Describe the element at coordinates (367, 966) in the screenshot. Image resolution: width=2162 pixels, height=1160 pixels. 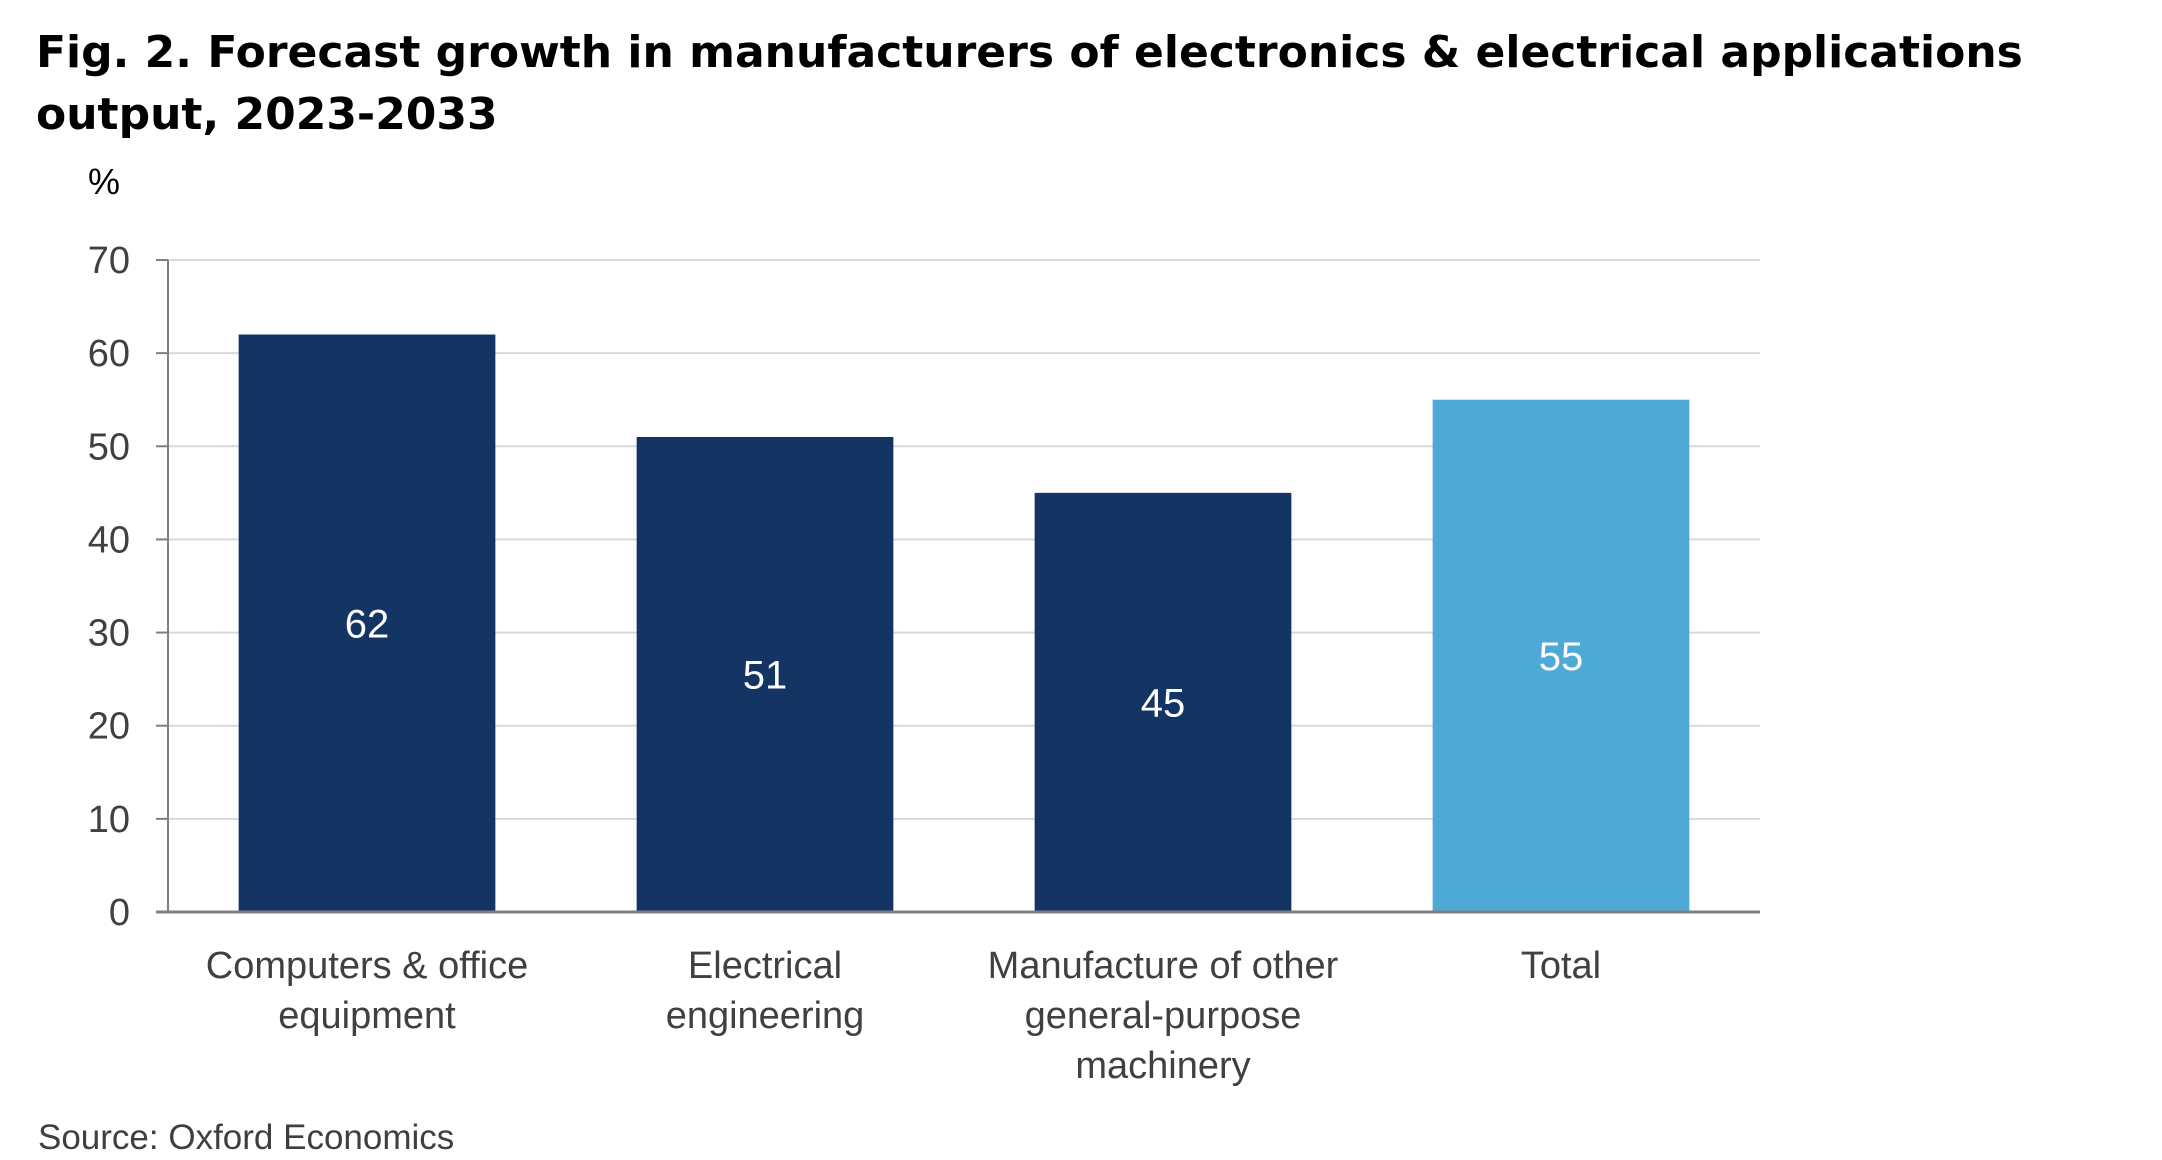
I see `x-tick-label: Computers & office` at that location.